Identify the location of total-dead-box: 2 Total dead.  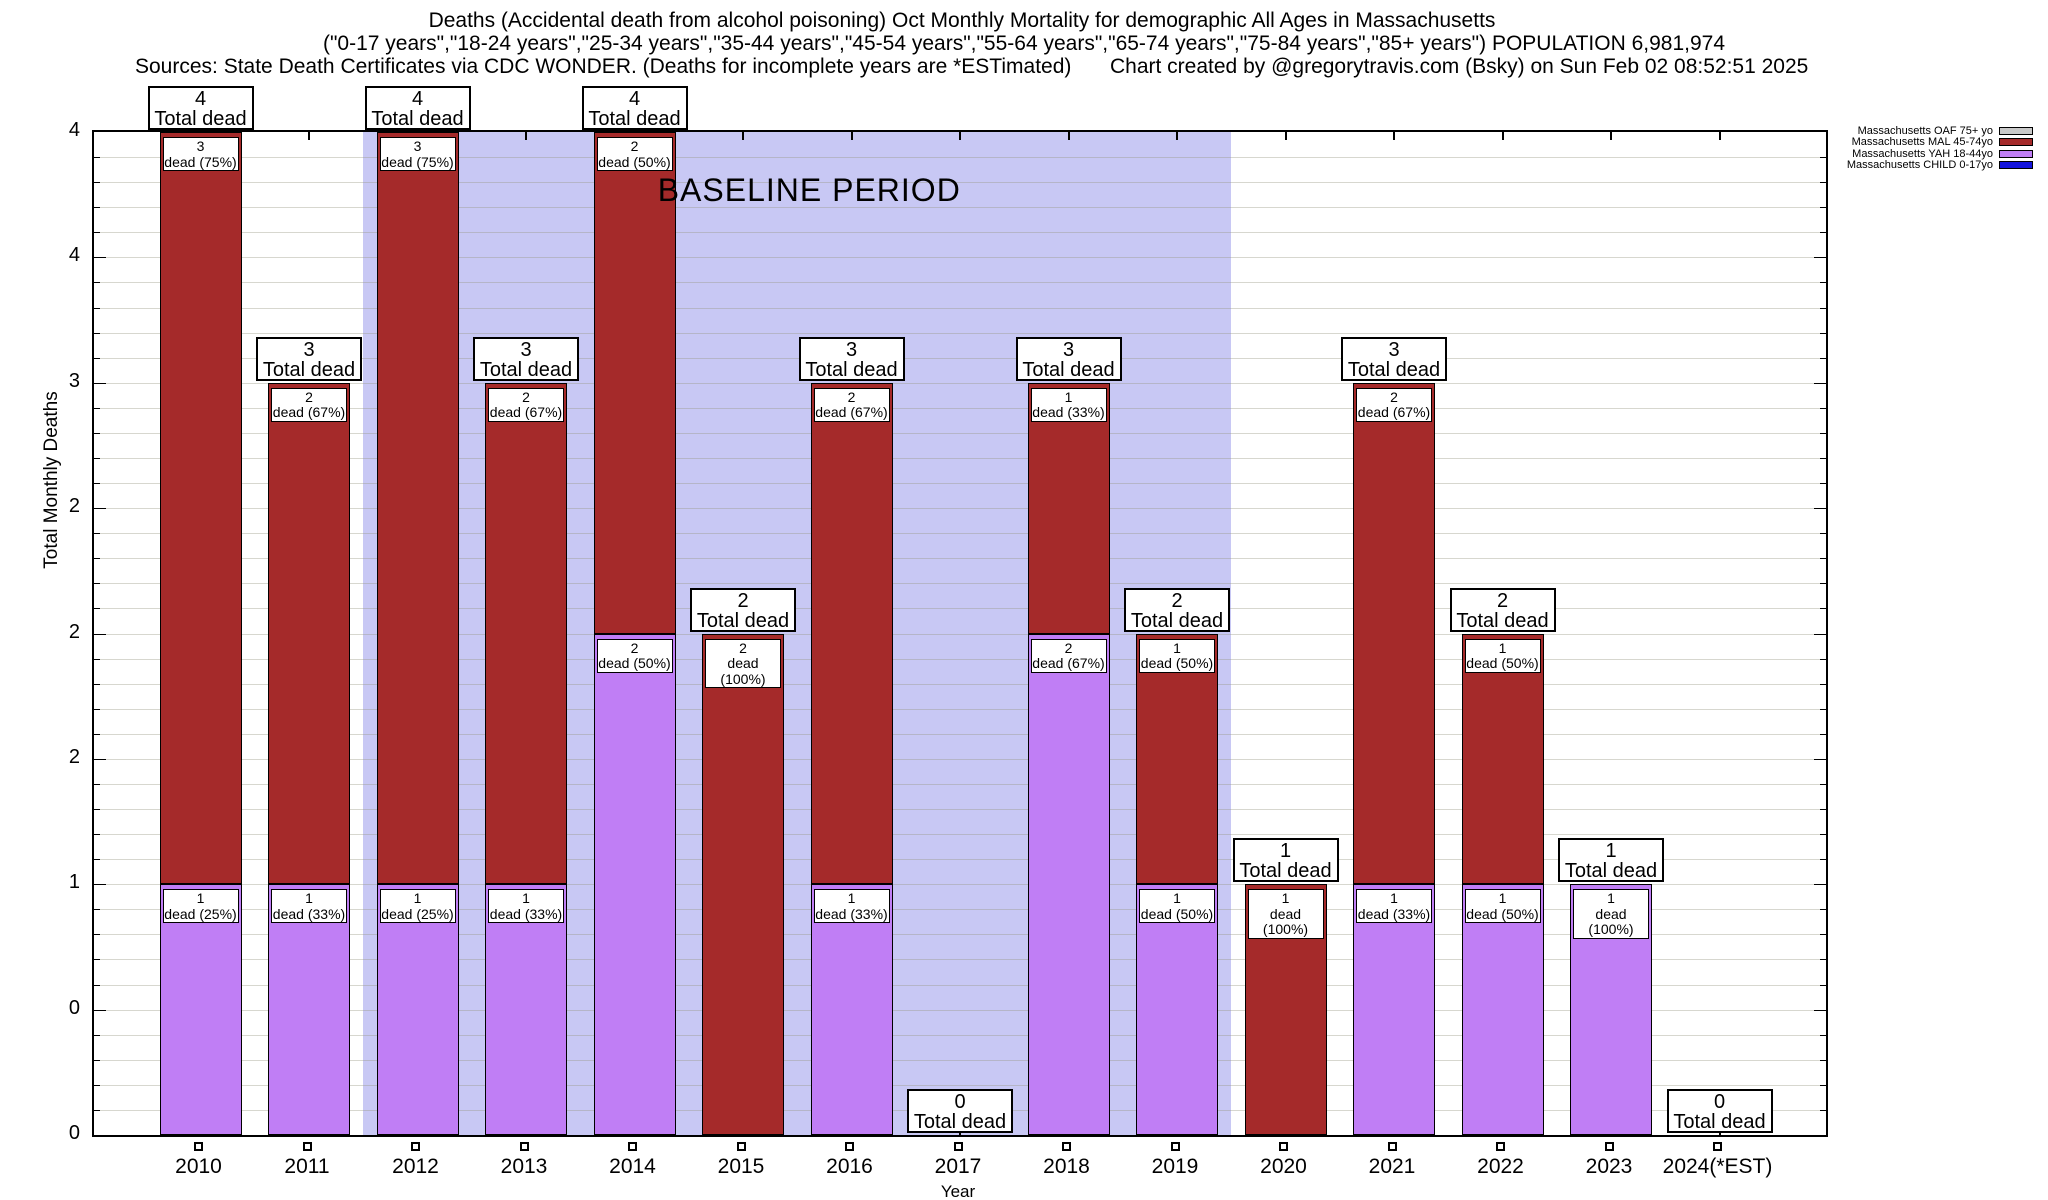
(1177, 609).